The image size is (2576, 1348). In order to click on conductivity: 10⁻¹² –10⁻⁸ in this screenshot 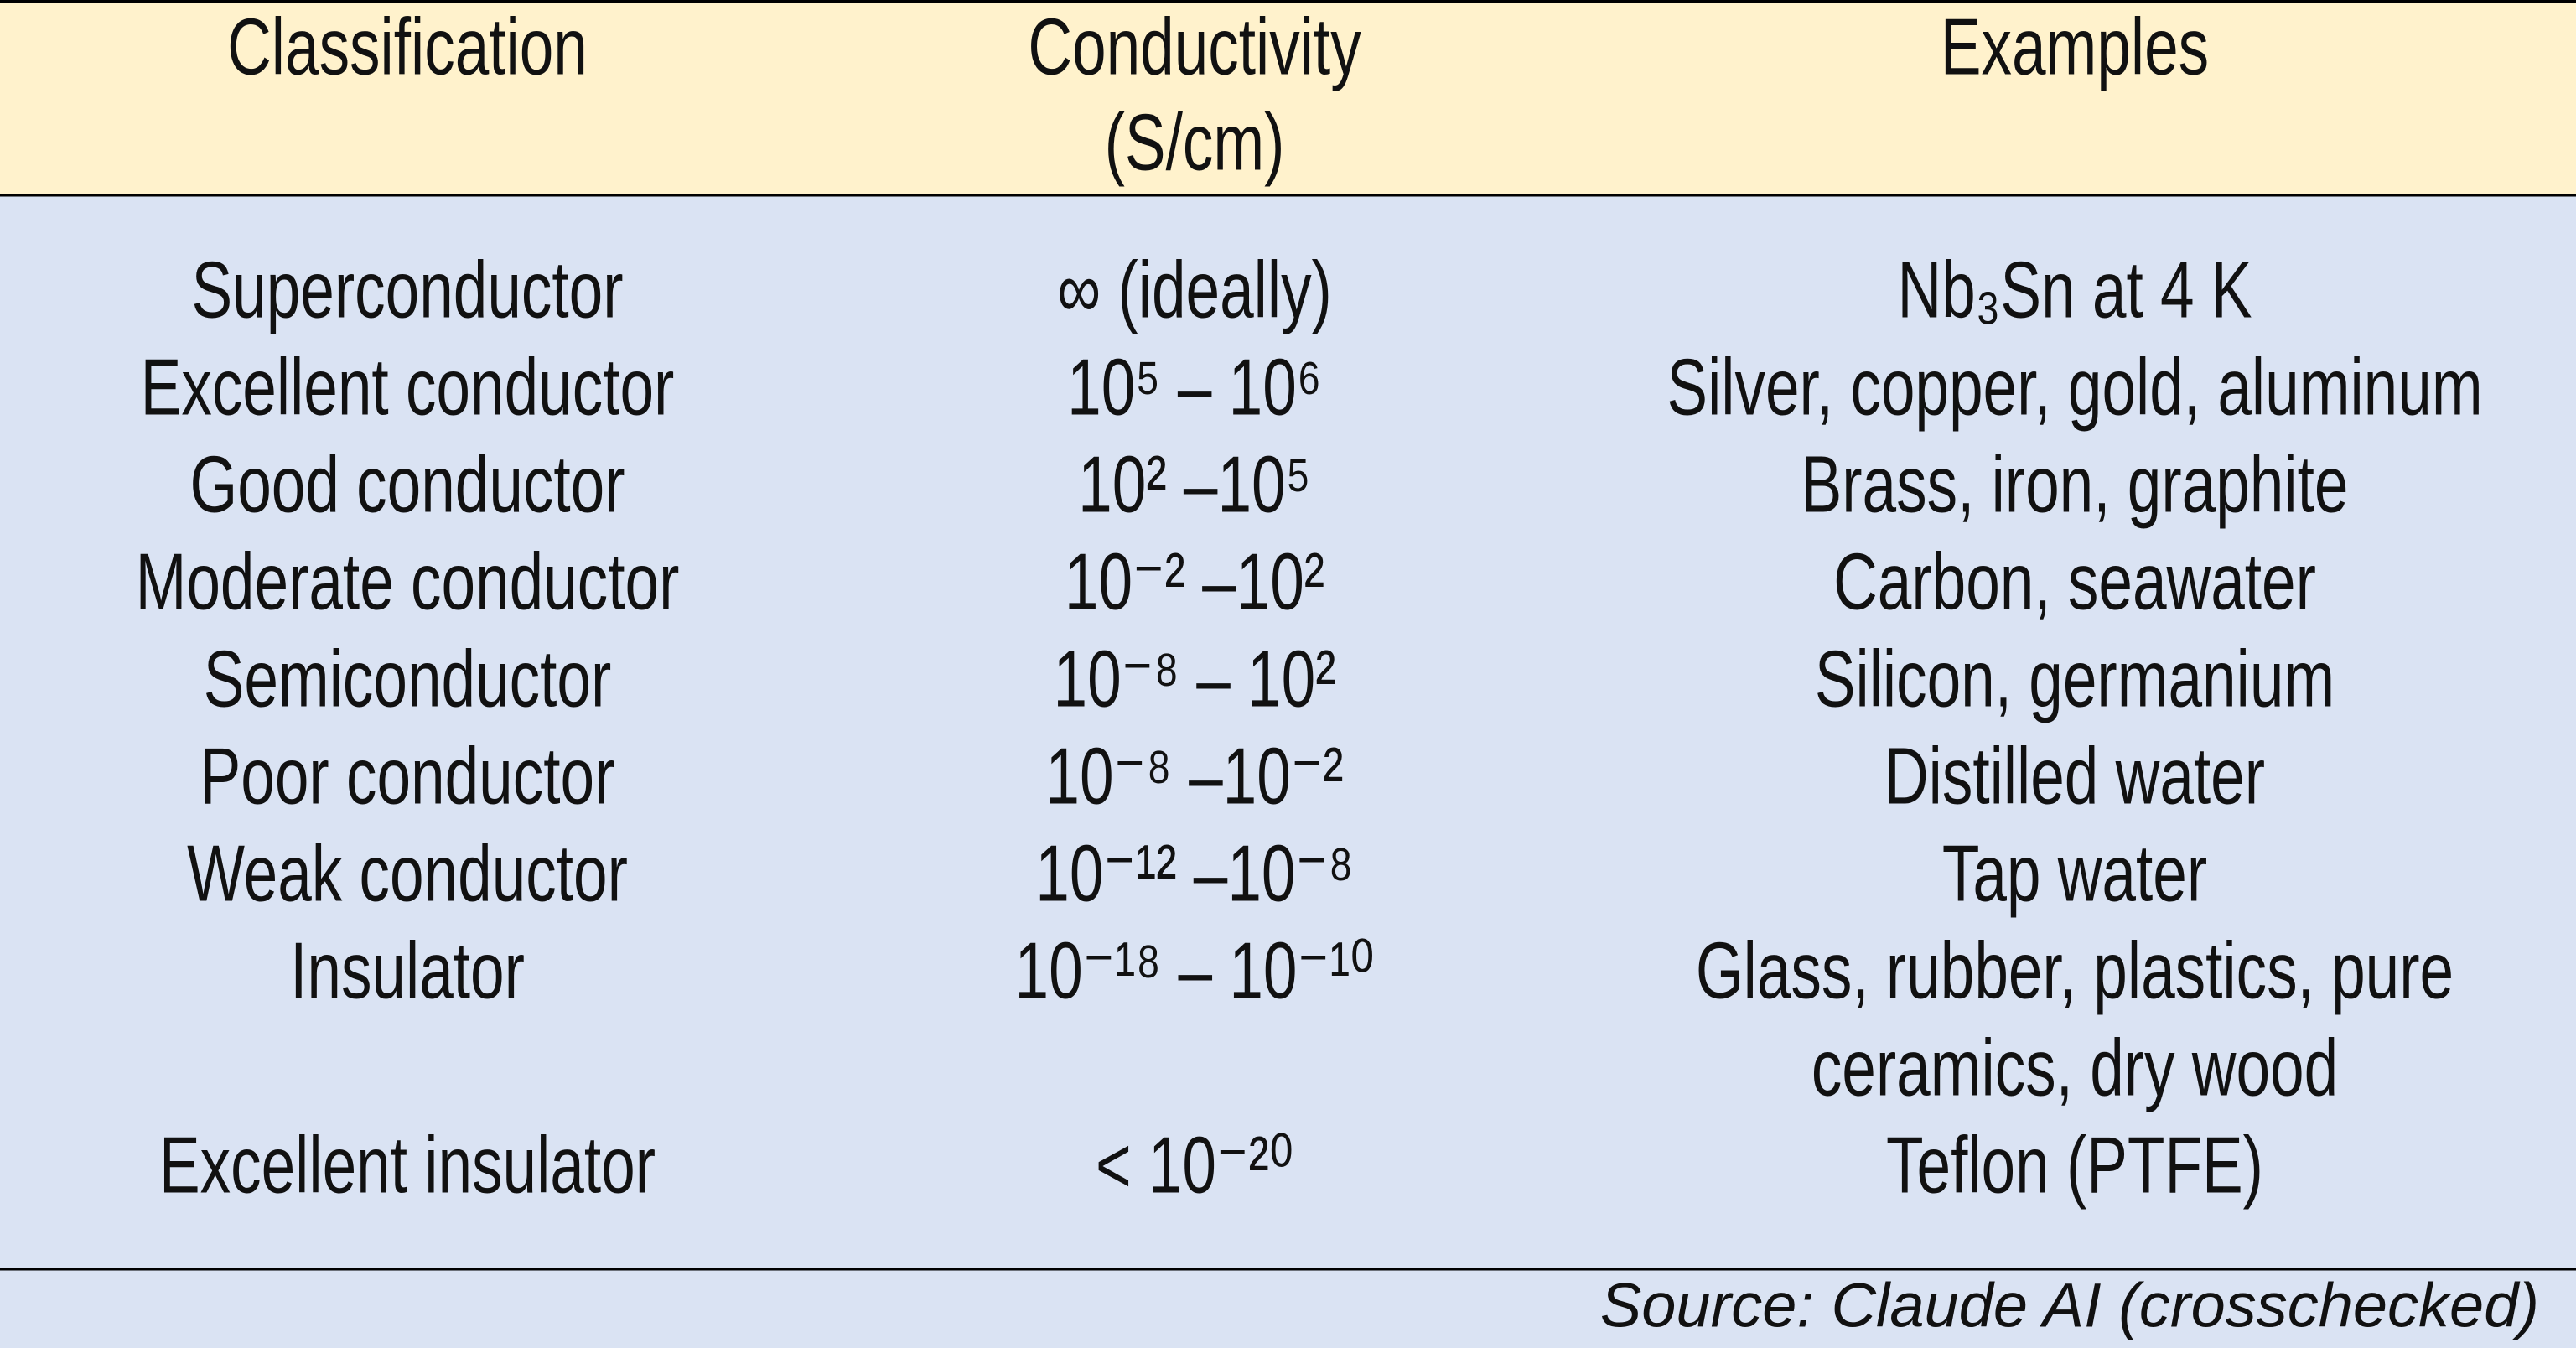, I will do `click(1194, 874)`.